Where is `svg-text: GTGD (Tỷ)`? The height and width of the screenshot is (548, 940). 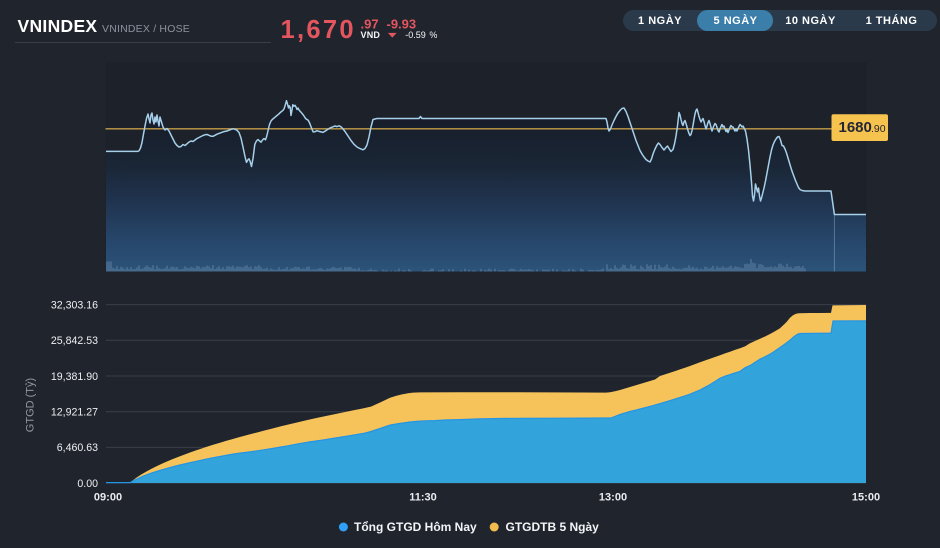
svg-text: GTGD (Tỷ) is located at coordinates (31, 405).